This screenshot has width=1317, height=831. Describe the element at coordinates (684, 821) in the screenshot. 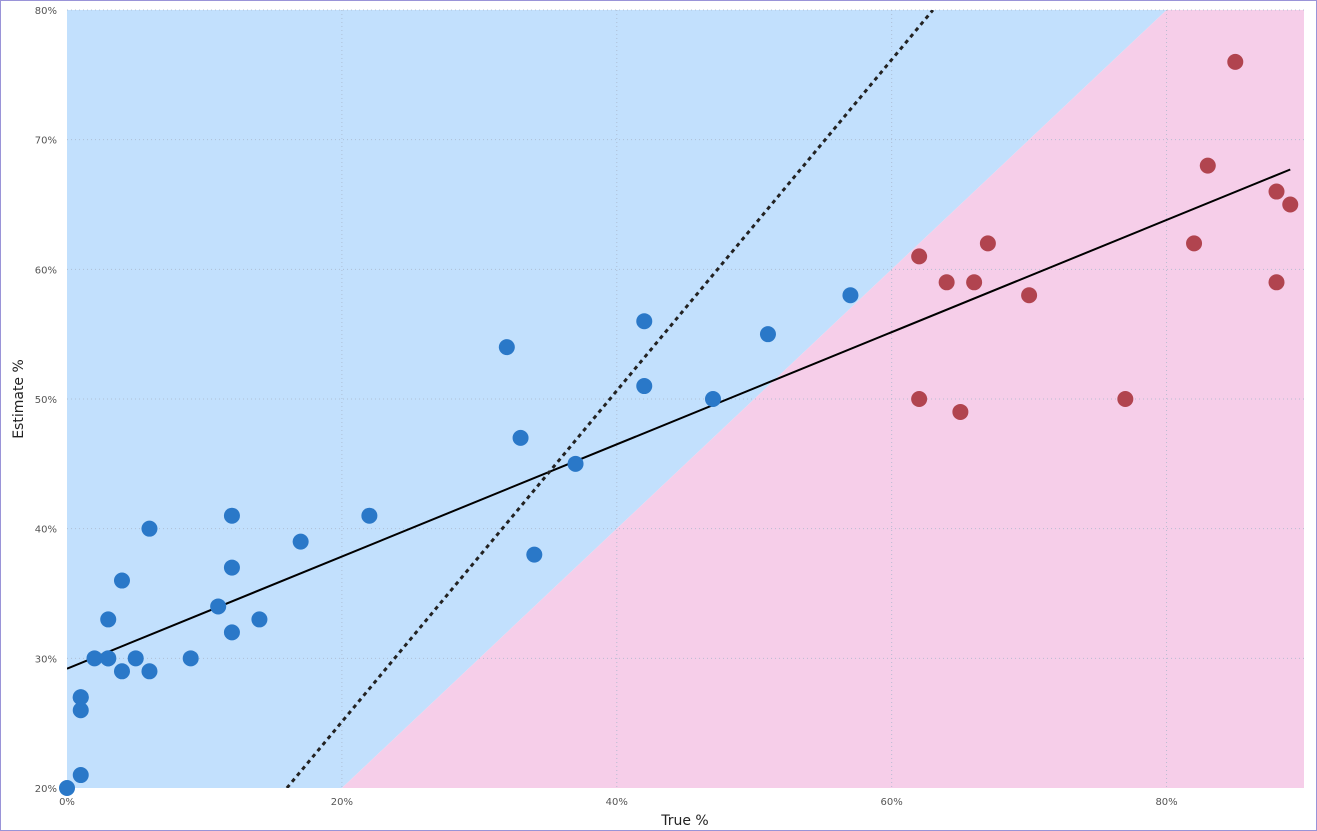

I see `x-axis-title: True %` at that location.